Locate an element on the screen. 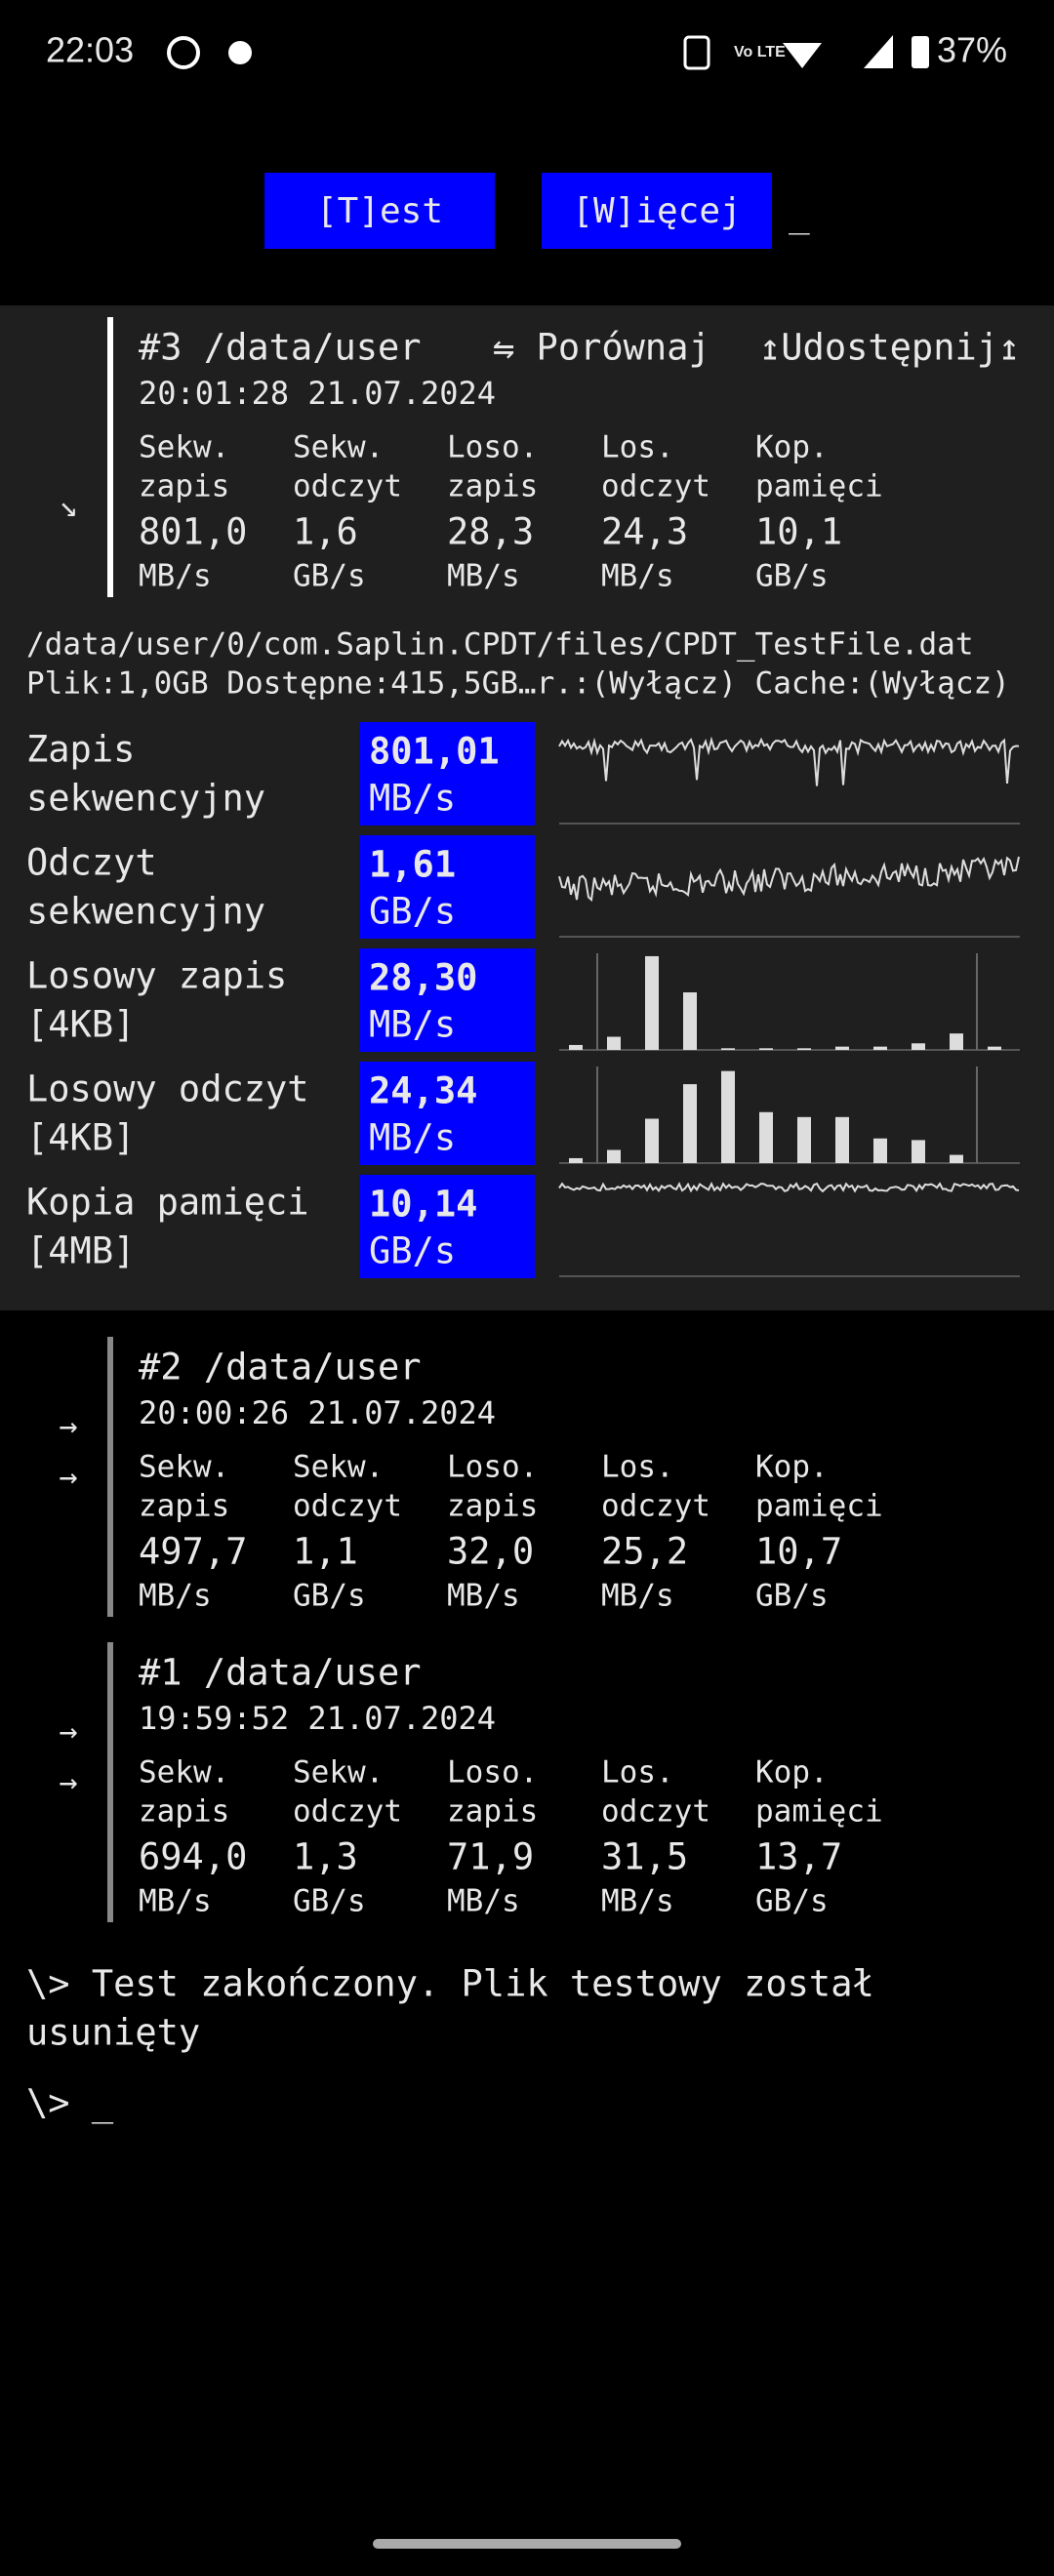 The width and height of the screenshot is (1054, 2576). metric-value: 1,3 is located at coordinates (325, 1857).